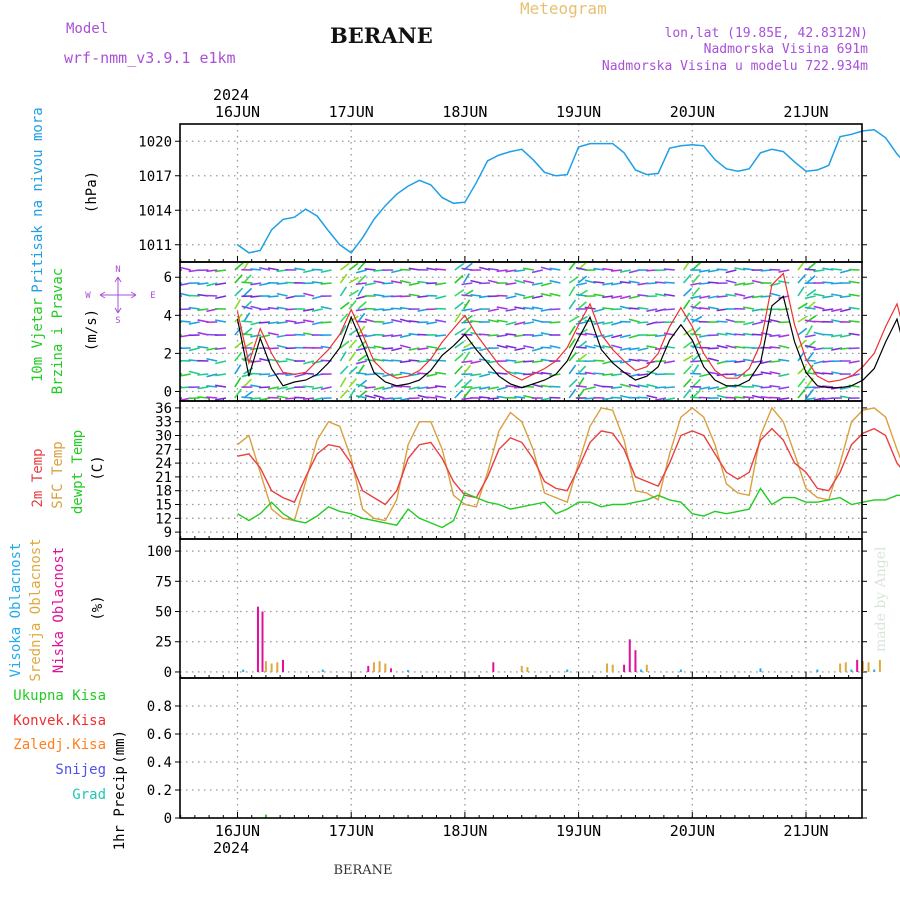  What do you see at coordinates (735, 66) in the screenshot?
I see `model-elevation-text: Nadmorska Visina u modelu 722.934m` at bounding box center [735, 66].